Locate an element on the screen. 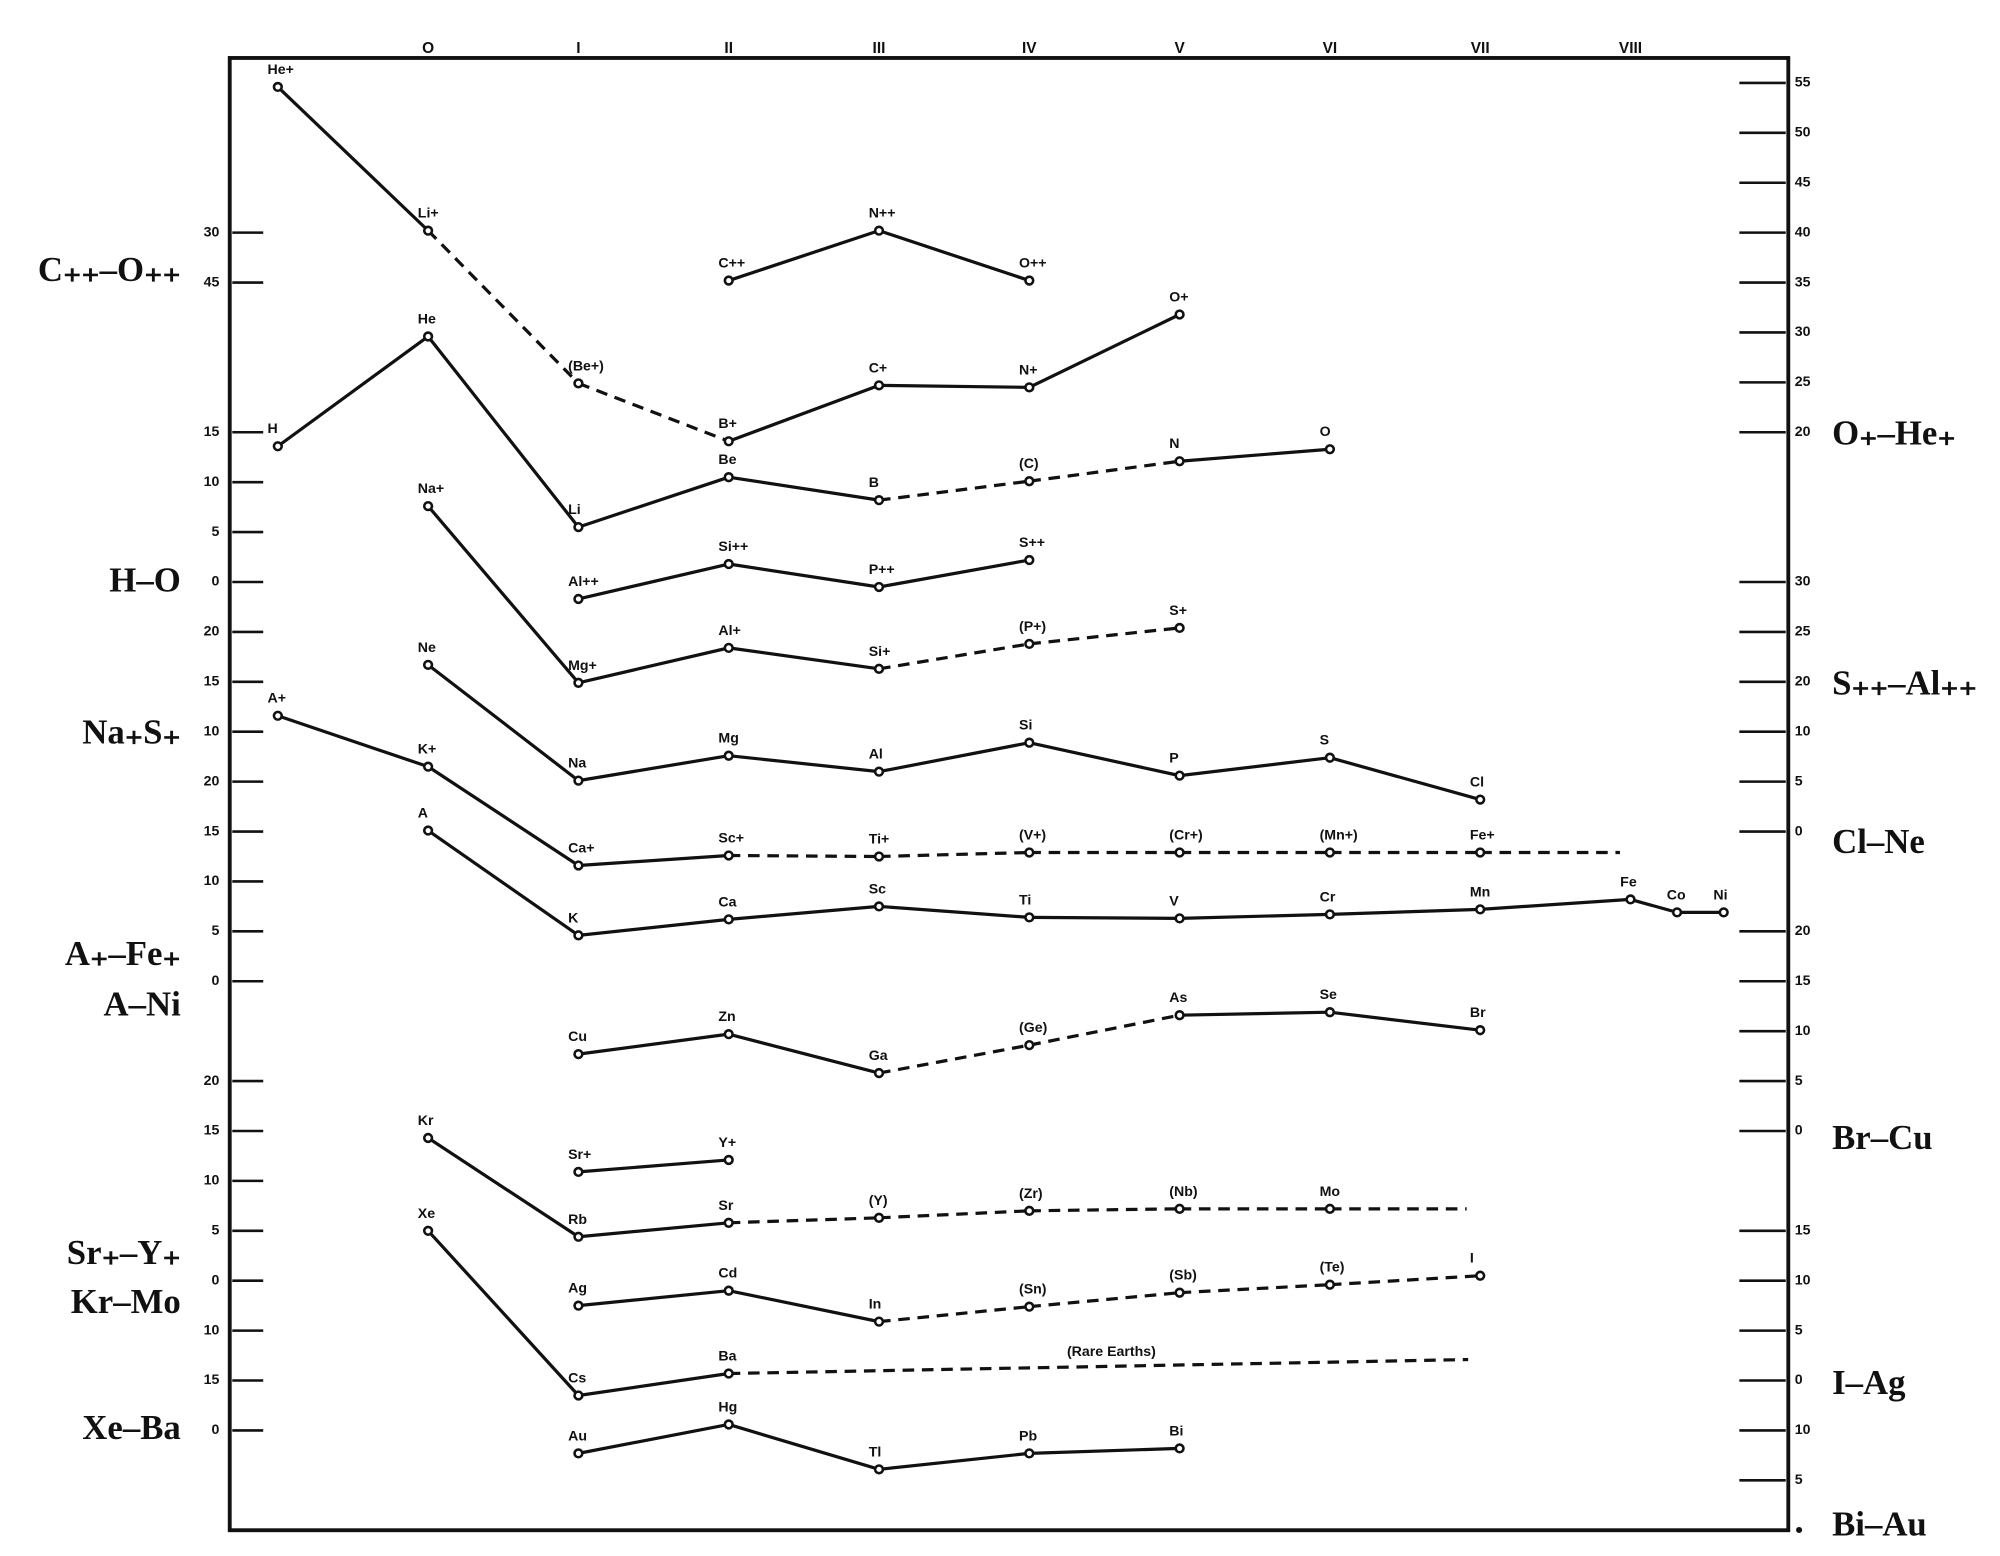 The image size is (2000, 1556). group-label: Cl–Ne is located at coordinates (1878, 841).